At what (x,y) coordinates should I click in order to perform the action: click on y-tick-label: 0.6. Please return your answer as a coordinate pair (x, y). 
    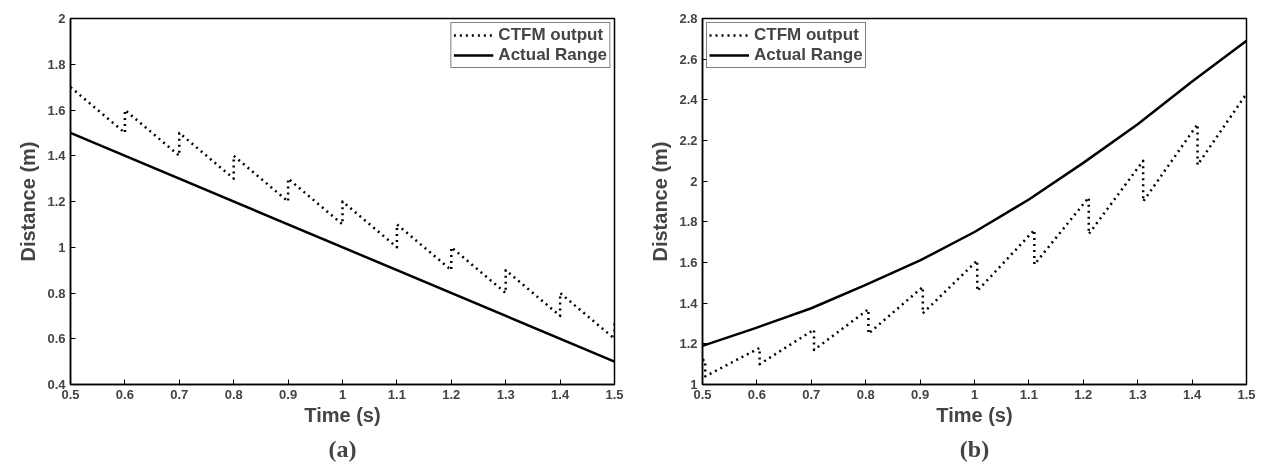
    Looking at the image, I should click on (56, 339).